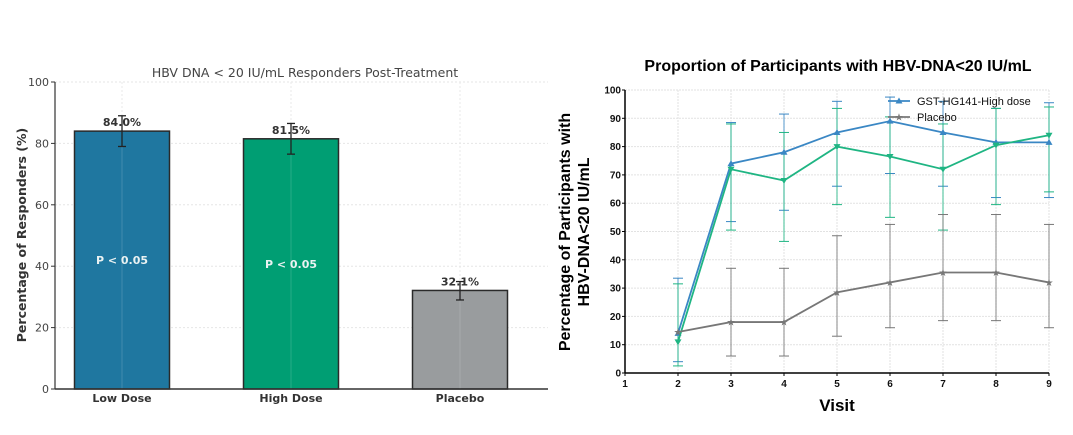 Image resolution: width=1073 pixels, height=435 pixels. I want to click on legend-label: GST-HG141-High dose, so click(974, 102).